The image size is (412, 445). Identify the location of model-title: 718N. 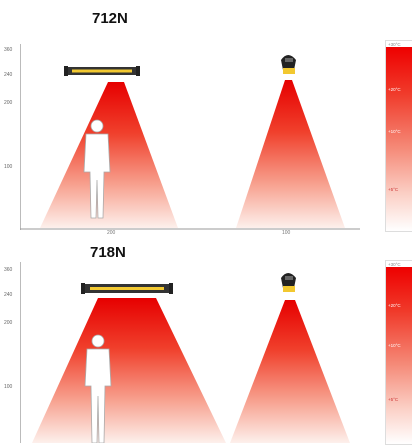
(108, 252).